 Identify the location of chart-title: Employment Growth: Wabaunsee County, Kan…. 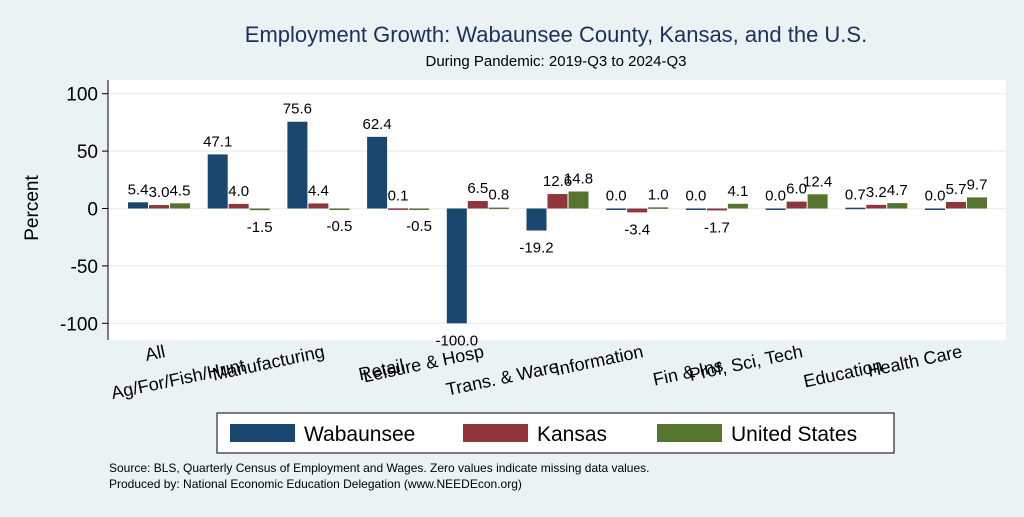
(556, 34).